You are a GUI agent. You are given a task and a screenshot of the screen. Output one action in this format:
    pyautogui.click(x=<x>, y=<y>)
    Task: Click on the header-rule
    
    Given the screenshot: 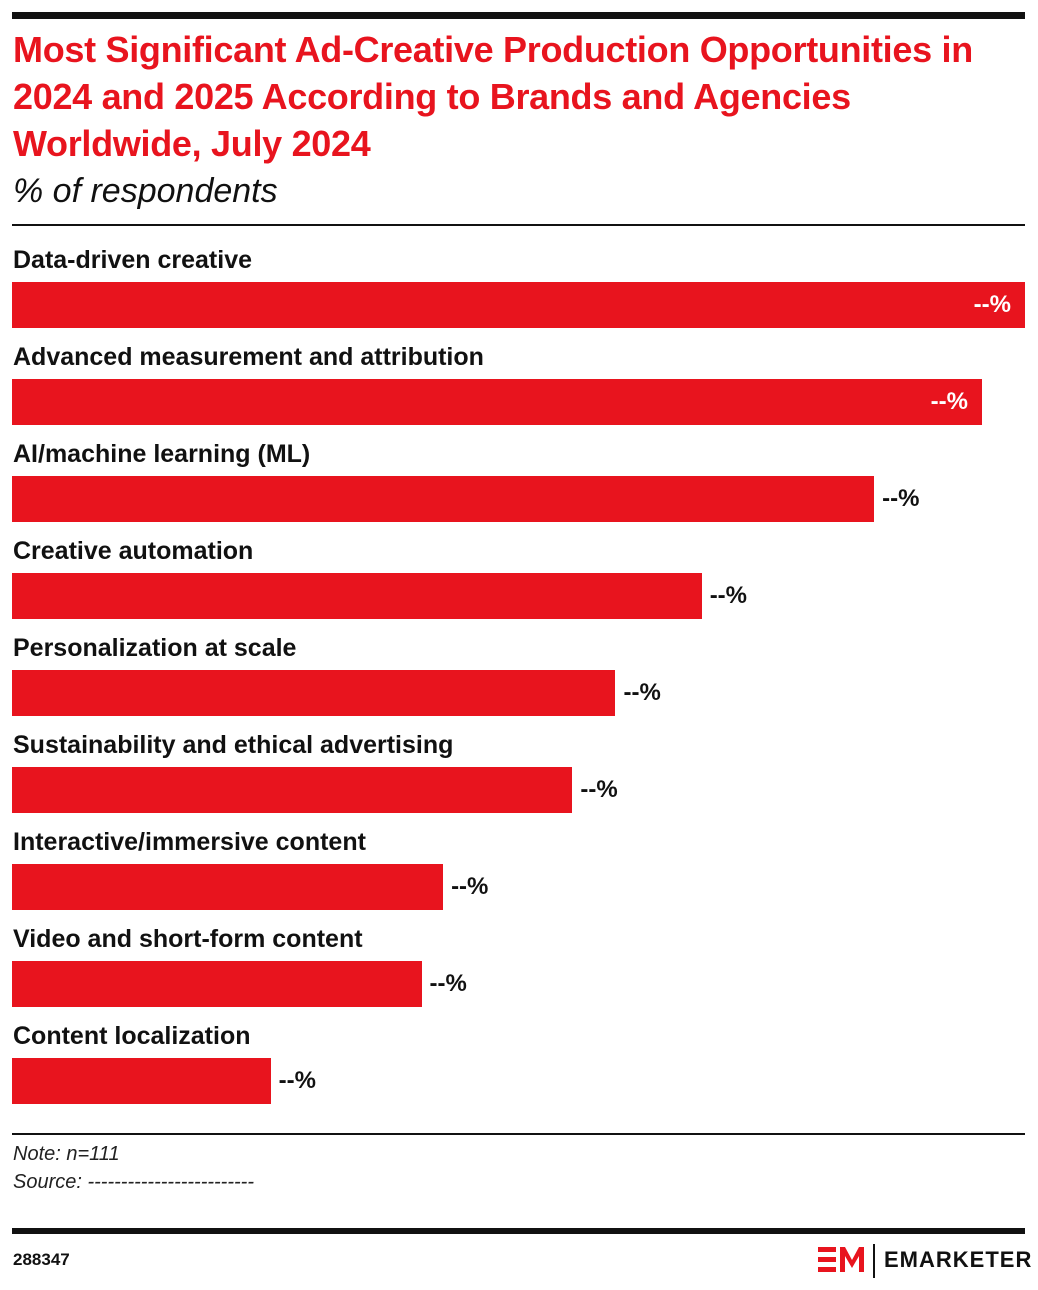 What is the action you would take?
    pyautogui.click(x=518, y=225)
    